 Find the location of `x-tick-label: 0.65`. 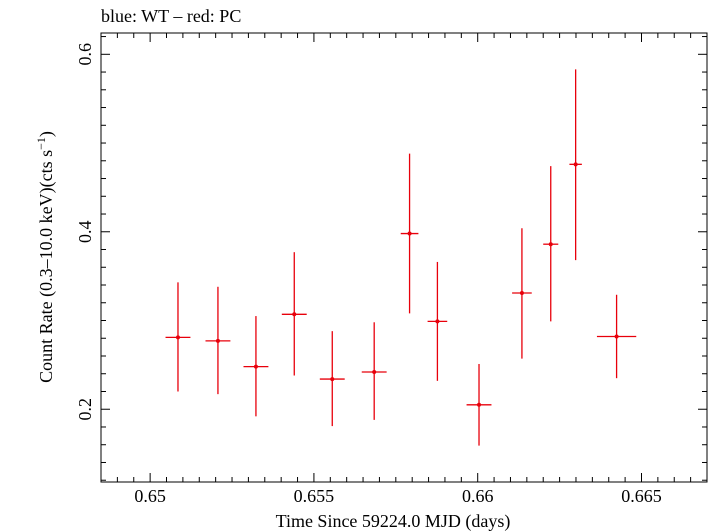

x-tick-label: 0.65 is located at coordinates (150, 496).